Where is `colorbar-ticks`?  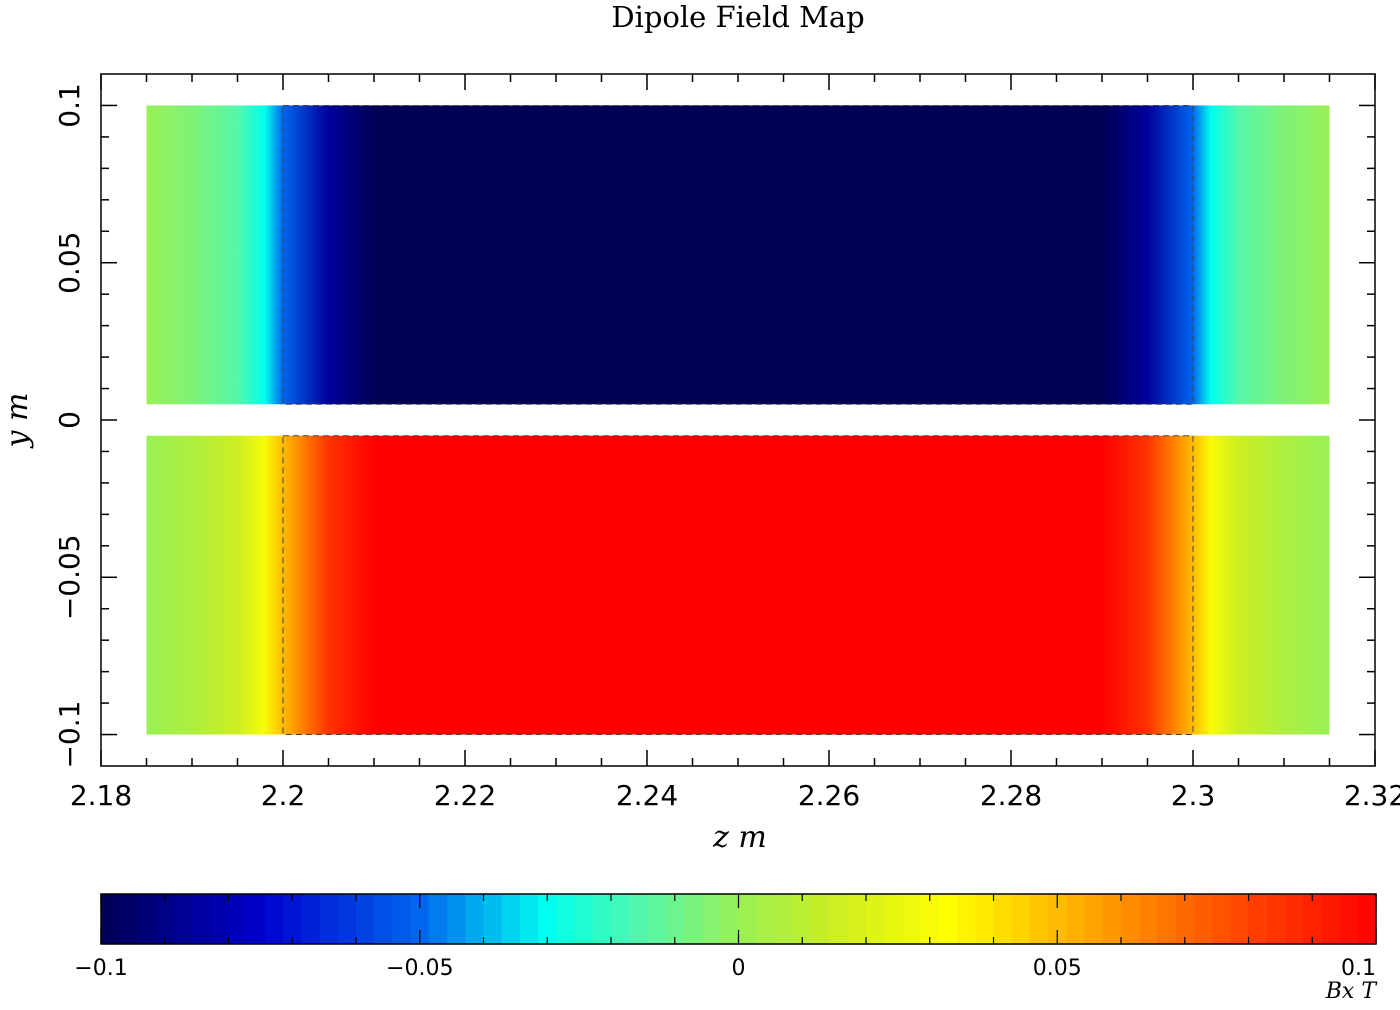
colorbar-ticks is located at coordinates (738, 919).